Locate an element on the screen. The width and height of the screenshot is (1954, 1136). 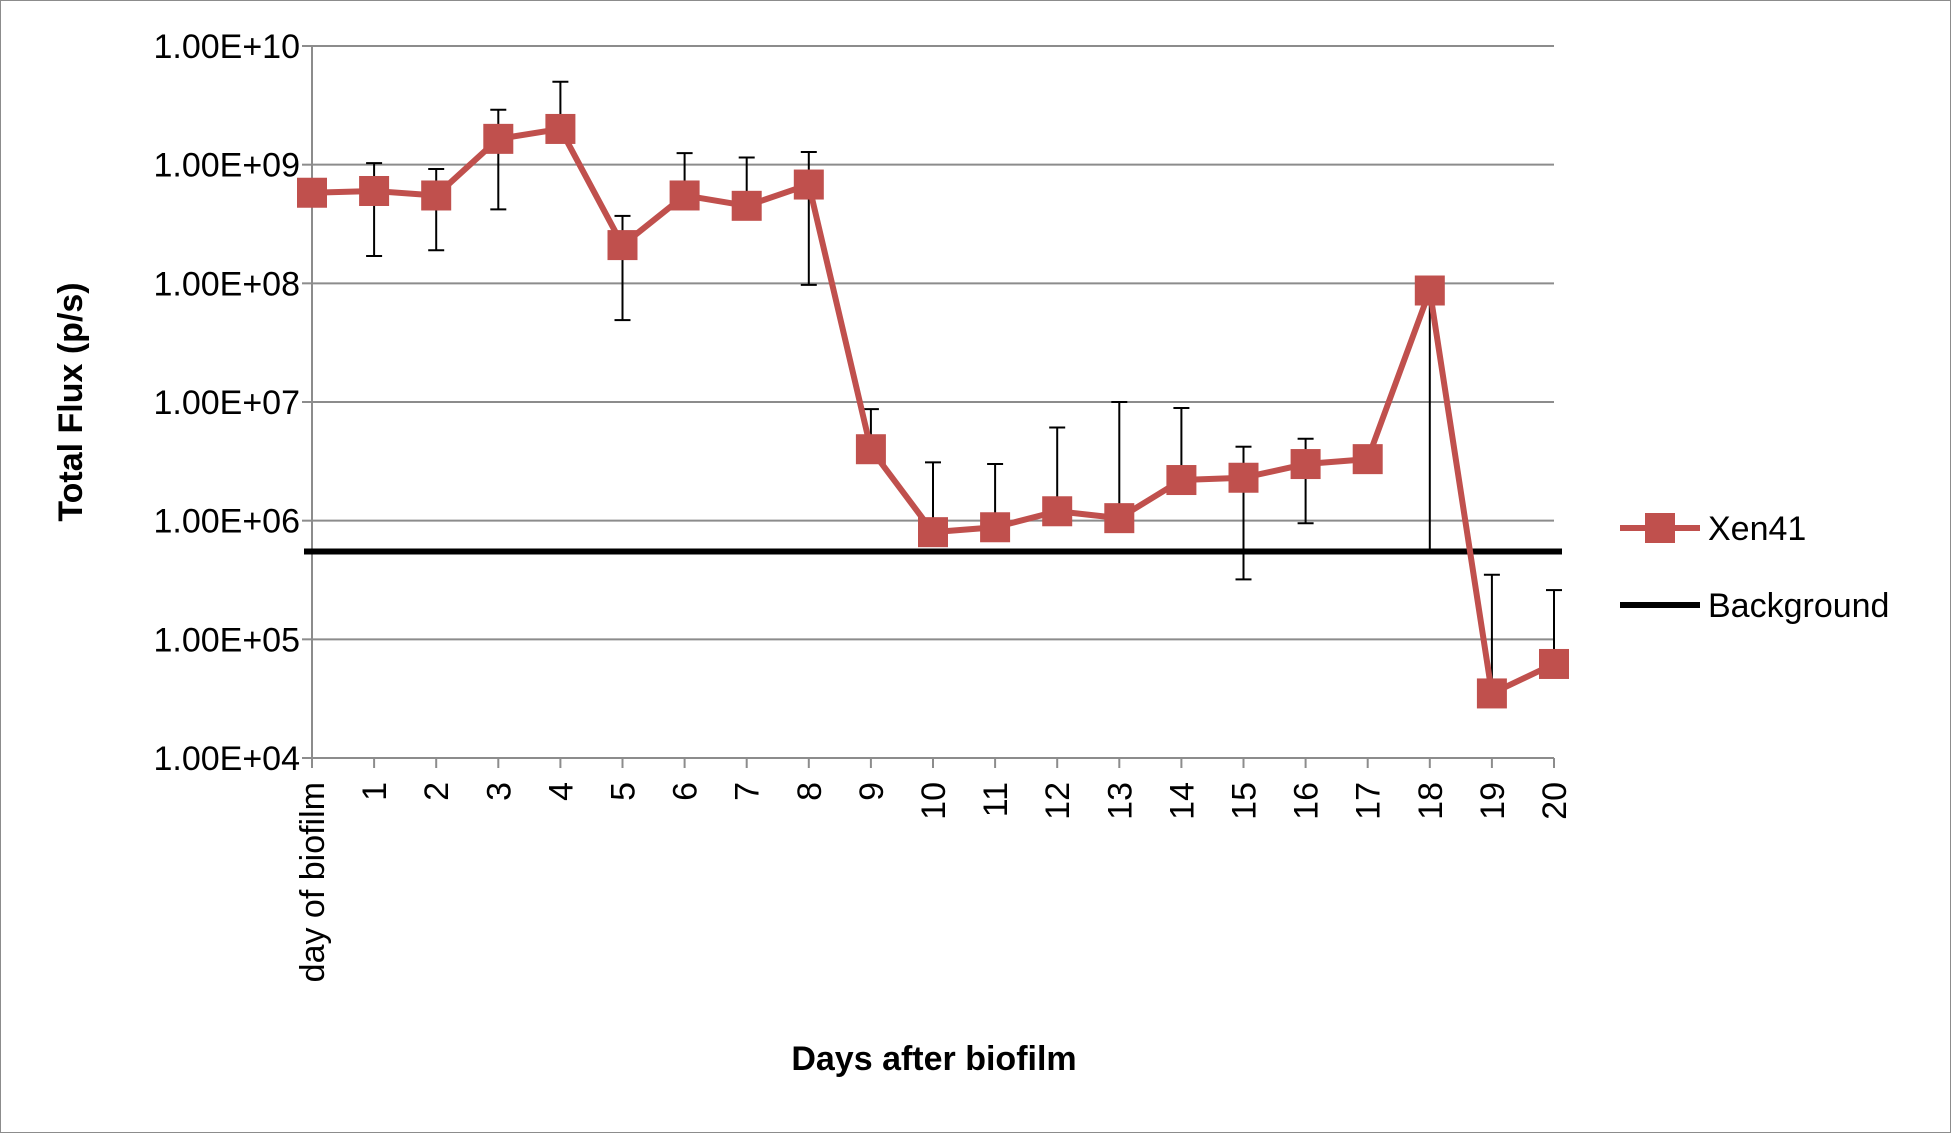
x-tick-label: 2 is located at coordinates (437, 791).